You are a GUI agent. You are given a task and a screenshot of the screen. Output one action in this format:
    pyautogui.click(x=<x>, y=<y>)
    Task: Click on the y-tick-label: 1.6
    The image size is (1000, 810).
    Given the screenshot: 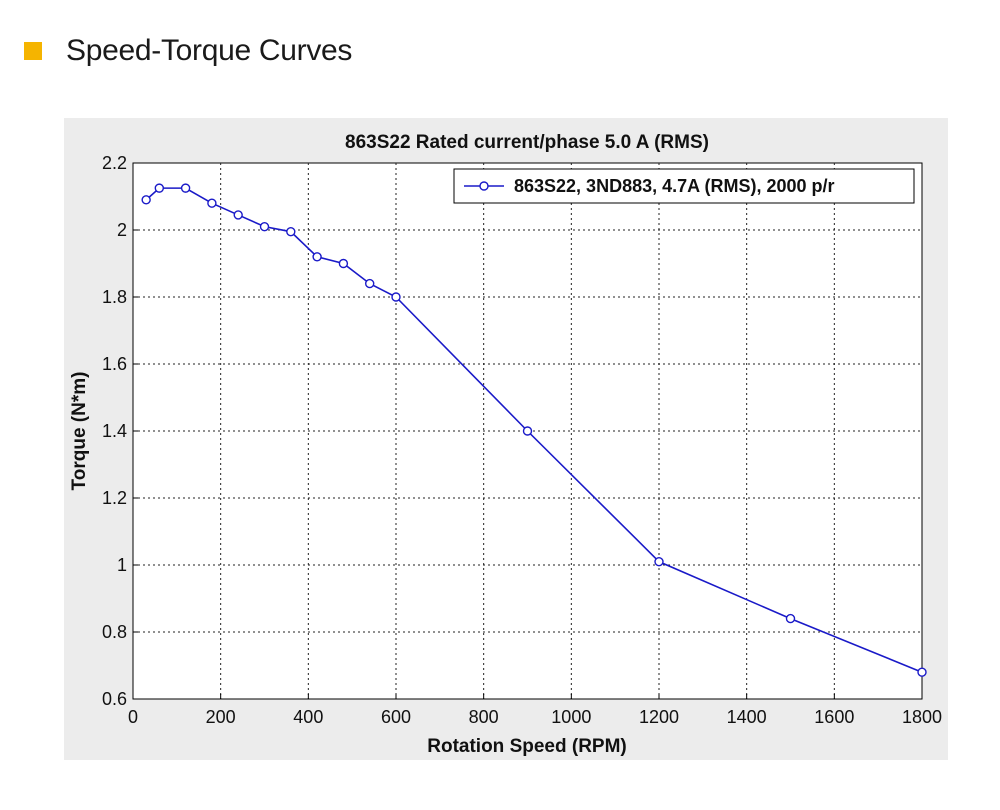 What is the action you would take?
    pyautogui.click(x=114, y=364)
    